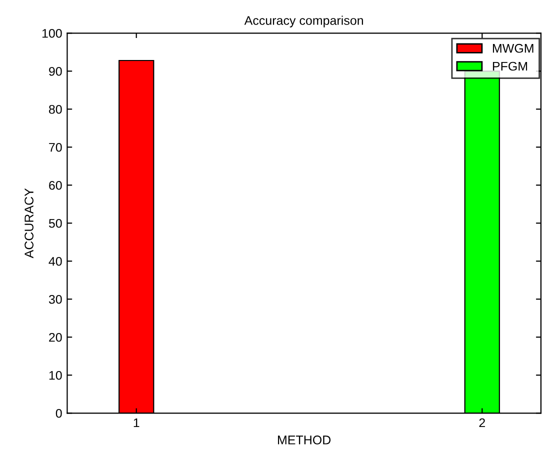  I want to click on x-tick-label: 1, so click(137, 423).